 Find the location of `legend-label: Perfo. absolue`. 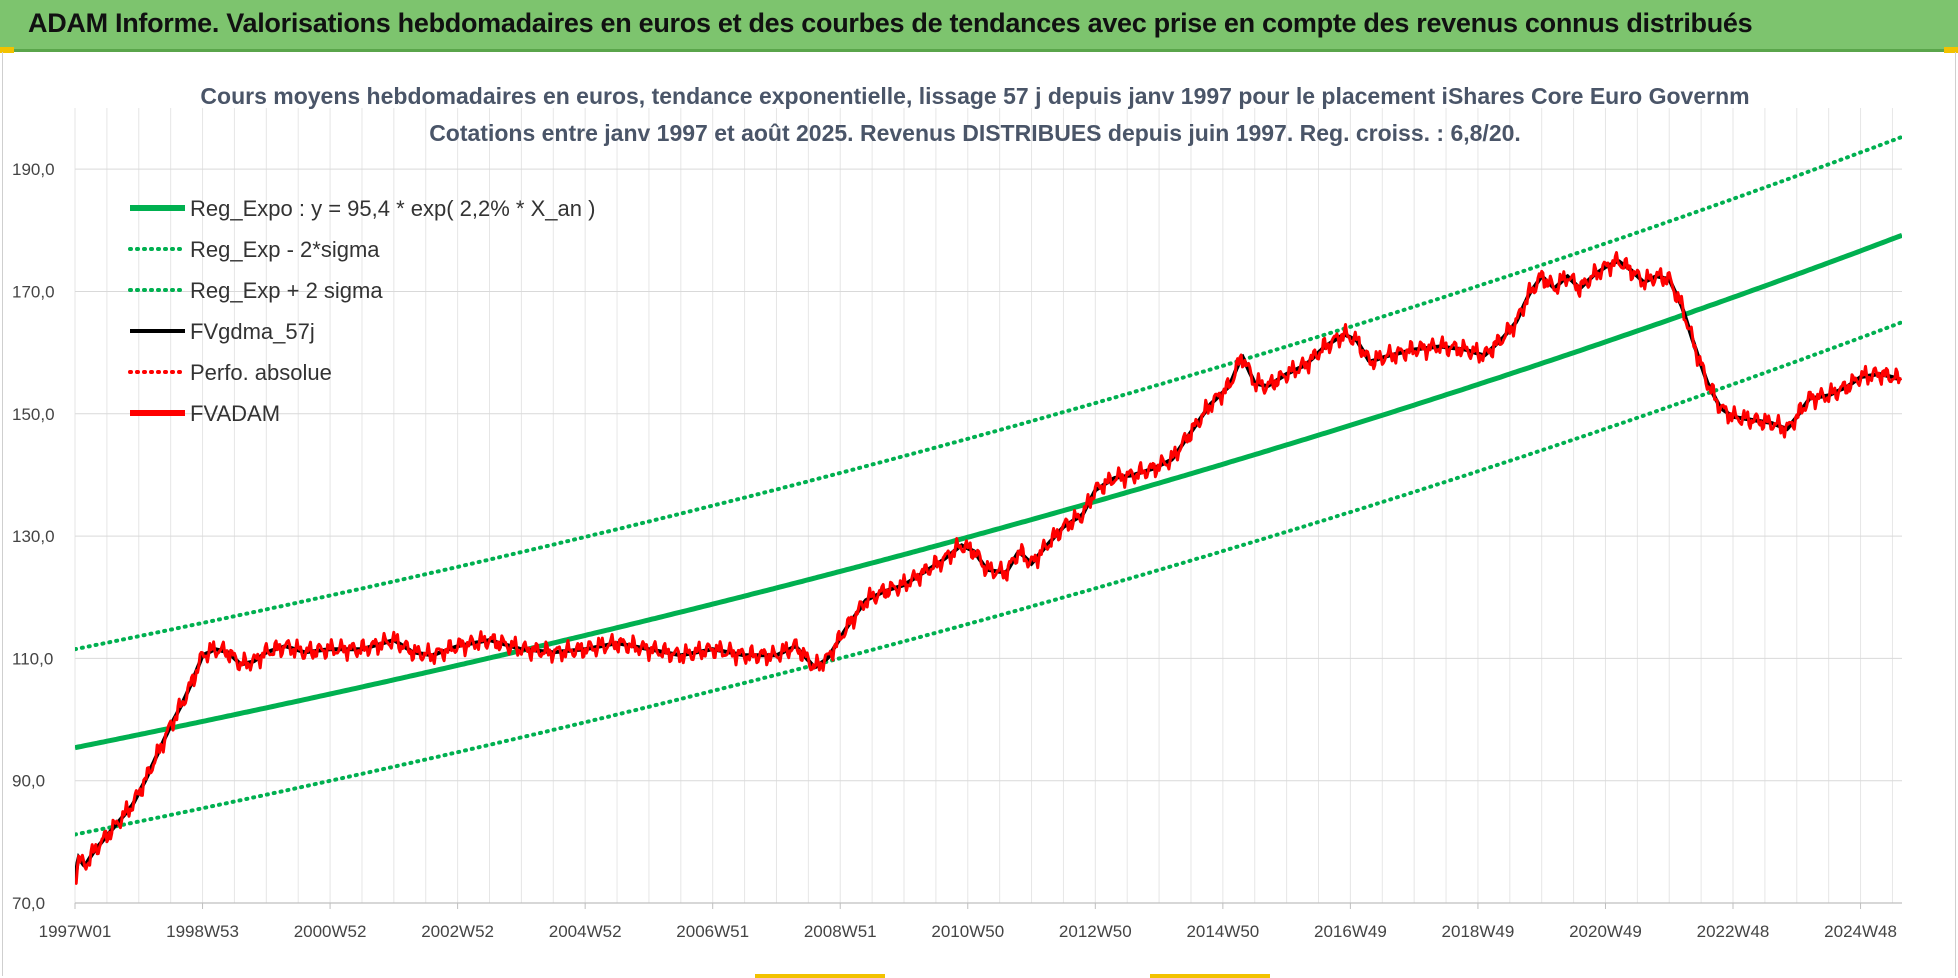

legend-label: Perfo. absolue is located at coordinates (261, 372).